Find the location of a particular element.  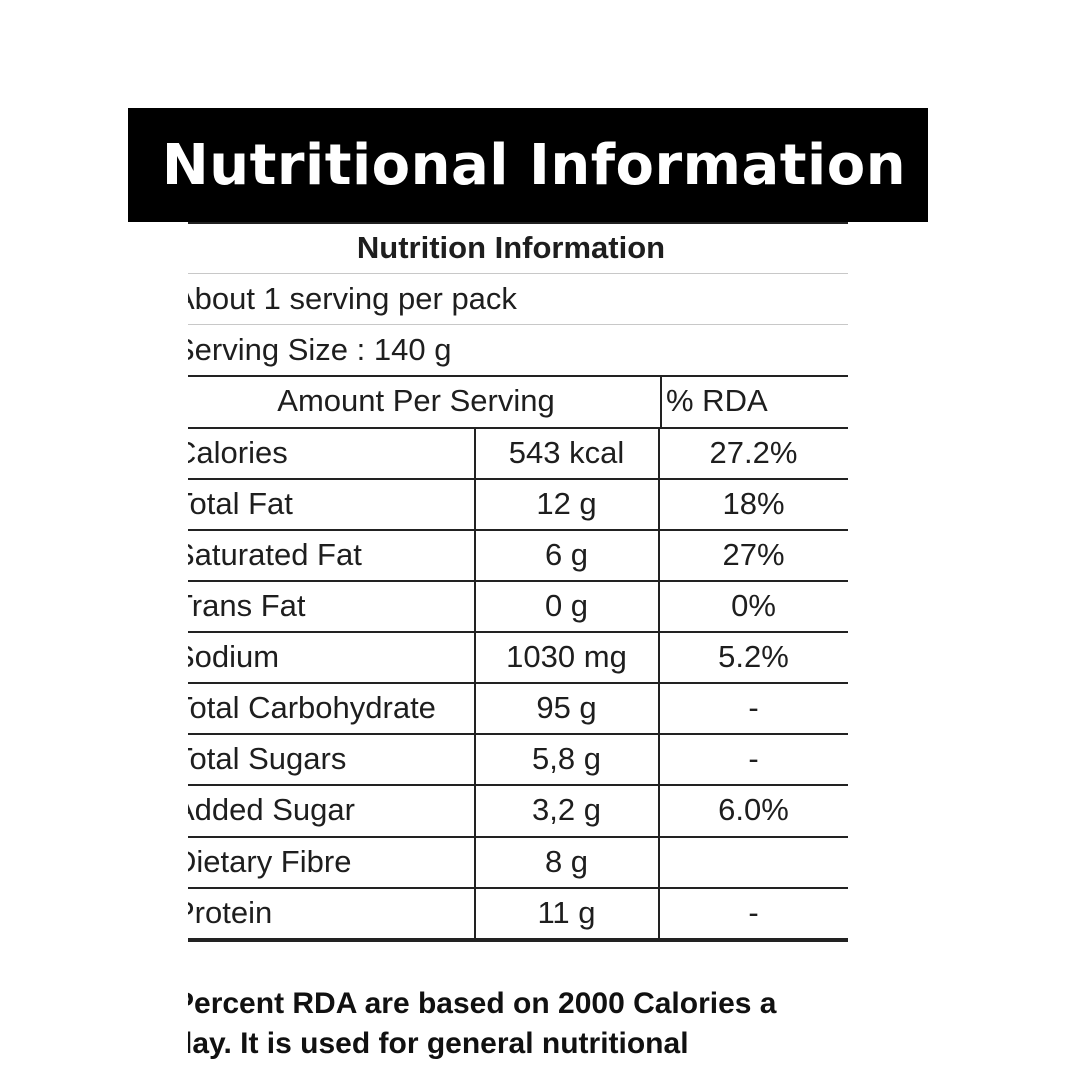

row-calories-rda: 27.2% is located at coordinates (753, 452).